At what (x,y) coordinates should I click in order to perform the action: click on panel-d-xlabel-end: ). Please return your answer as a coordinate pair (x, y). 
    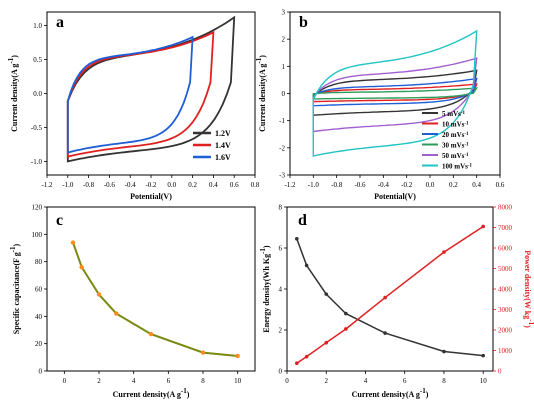
    Looking at the image, I should click on (427, 394).